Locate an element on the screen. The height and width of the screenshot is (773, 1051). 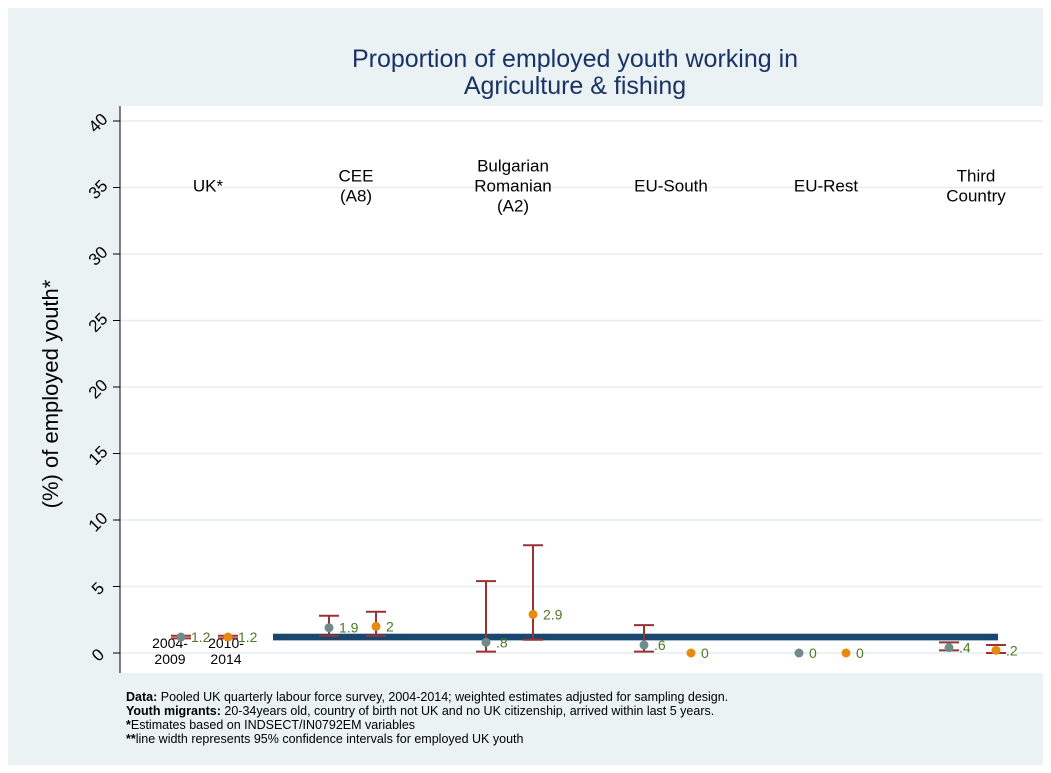
group-label-2-line-0: Bulgarian is located at coordinates (513, 166).